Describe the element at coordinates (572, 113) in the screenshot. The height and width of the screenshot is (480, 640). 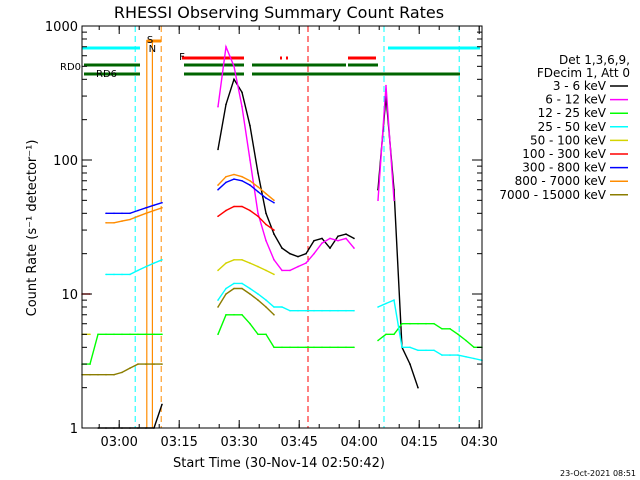
I see `legend-entry-label: 12 - 25 keV` at that location.